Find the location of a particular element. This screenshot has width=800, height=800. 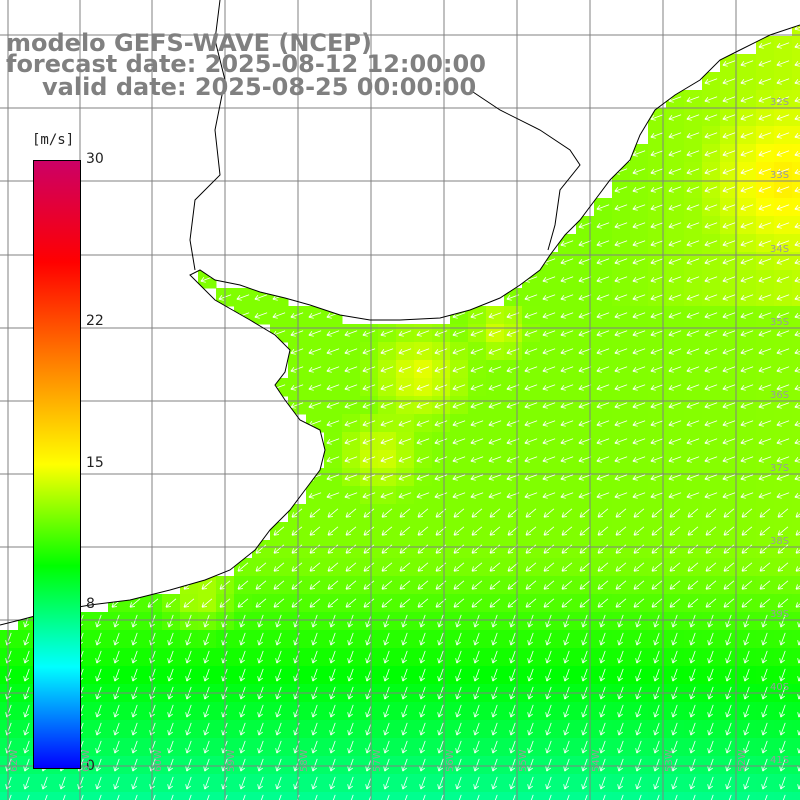

latitude-label: 40S is located at coordinates (780, 687).